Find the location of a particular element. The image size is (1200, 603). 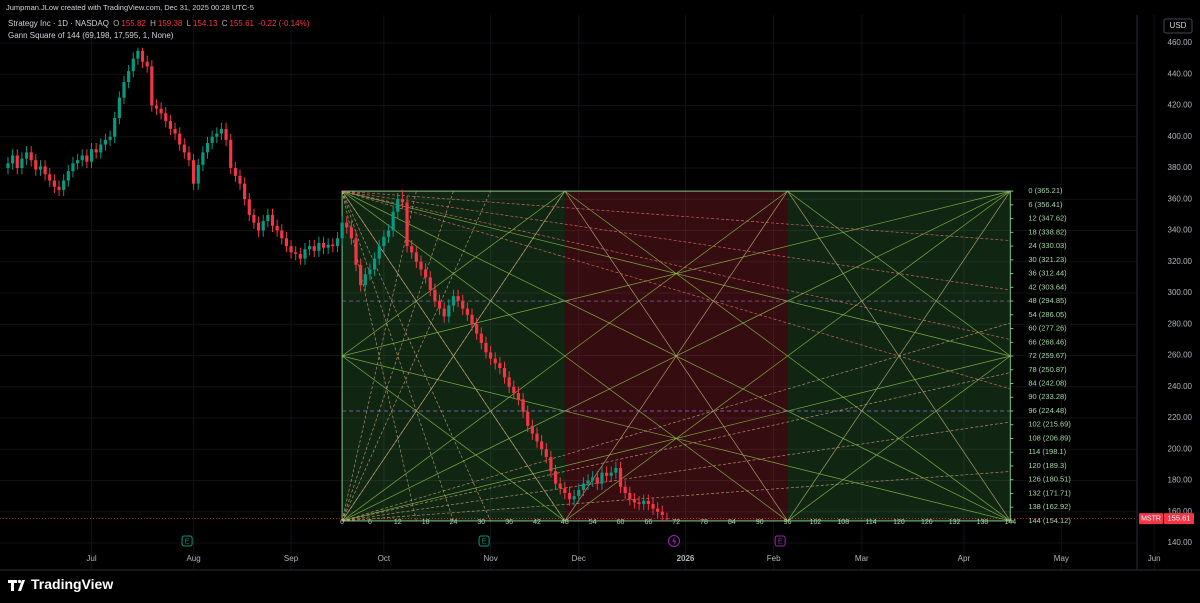

y-tick-label: 360.00 is located at coordinates (1180, 198).